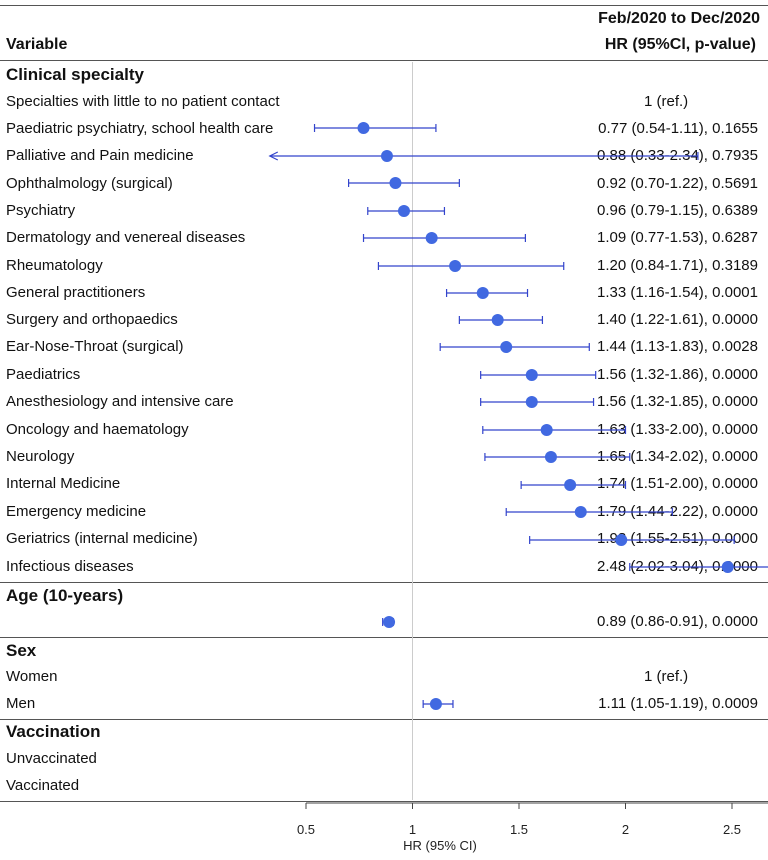 Image resolution: width=768 pixels, height=860 pixels. I want to click on hr-value: 1.56 (1.32-1.86), 0.0000, so click(677, 374).